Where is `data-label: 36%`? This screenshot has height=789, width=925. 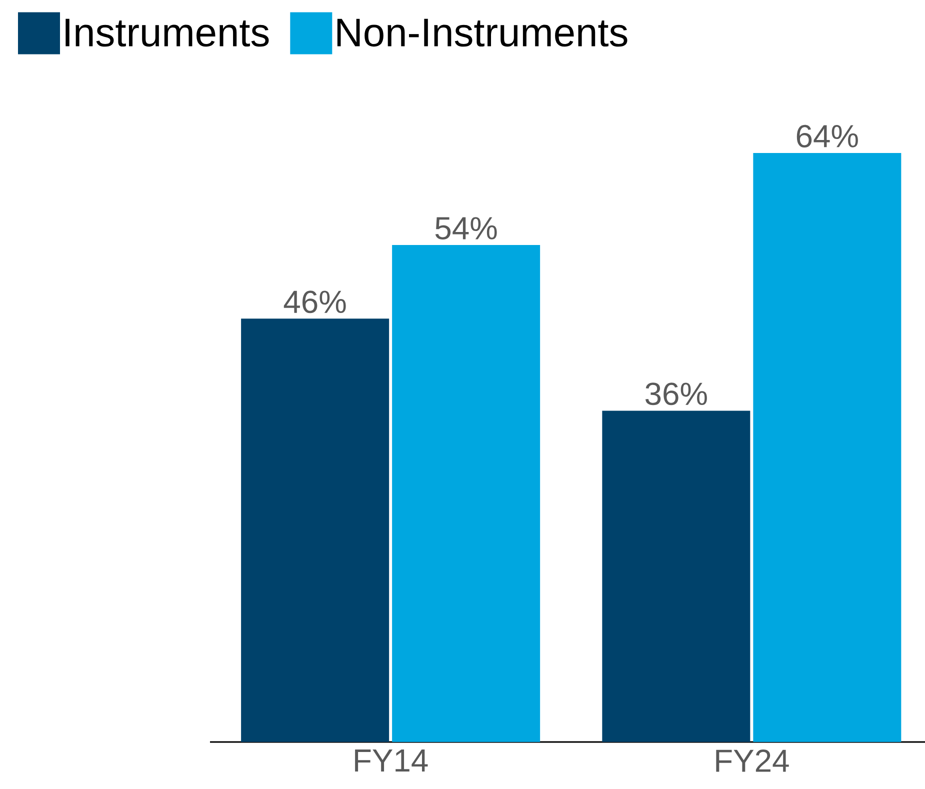 data-label: 36% is located at coordinates (676, 394).